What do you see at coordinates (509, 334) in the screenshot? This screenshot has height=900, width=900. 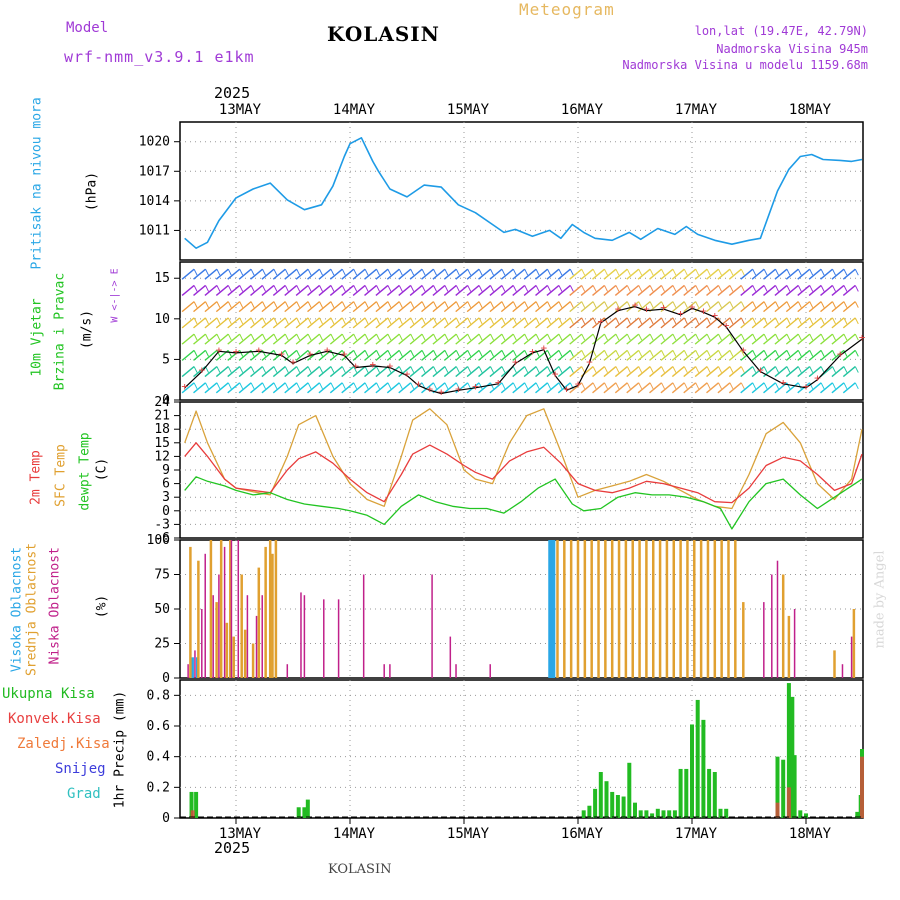 I see `wind-panel: 0 5 10 15` at bounding box center [509, 334].